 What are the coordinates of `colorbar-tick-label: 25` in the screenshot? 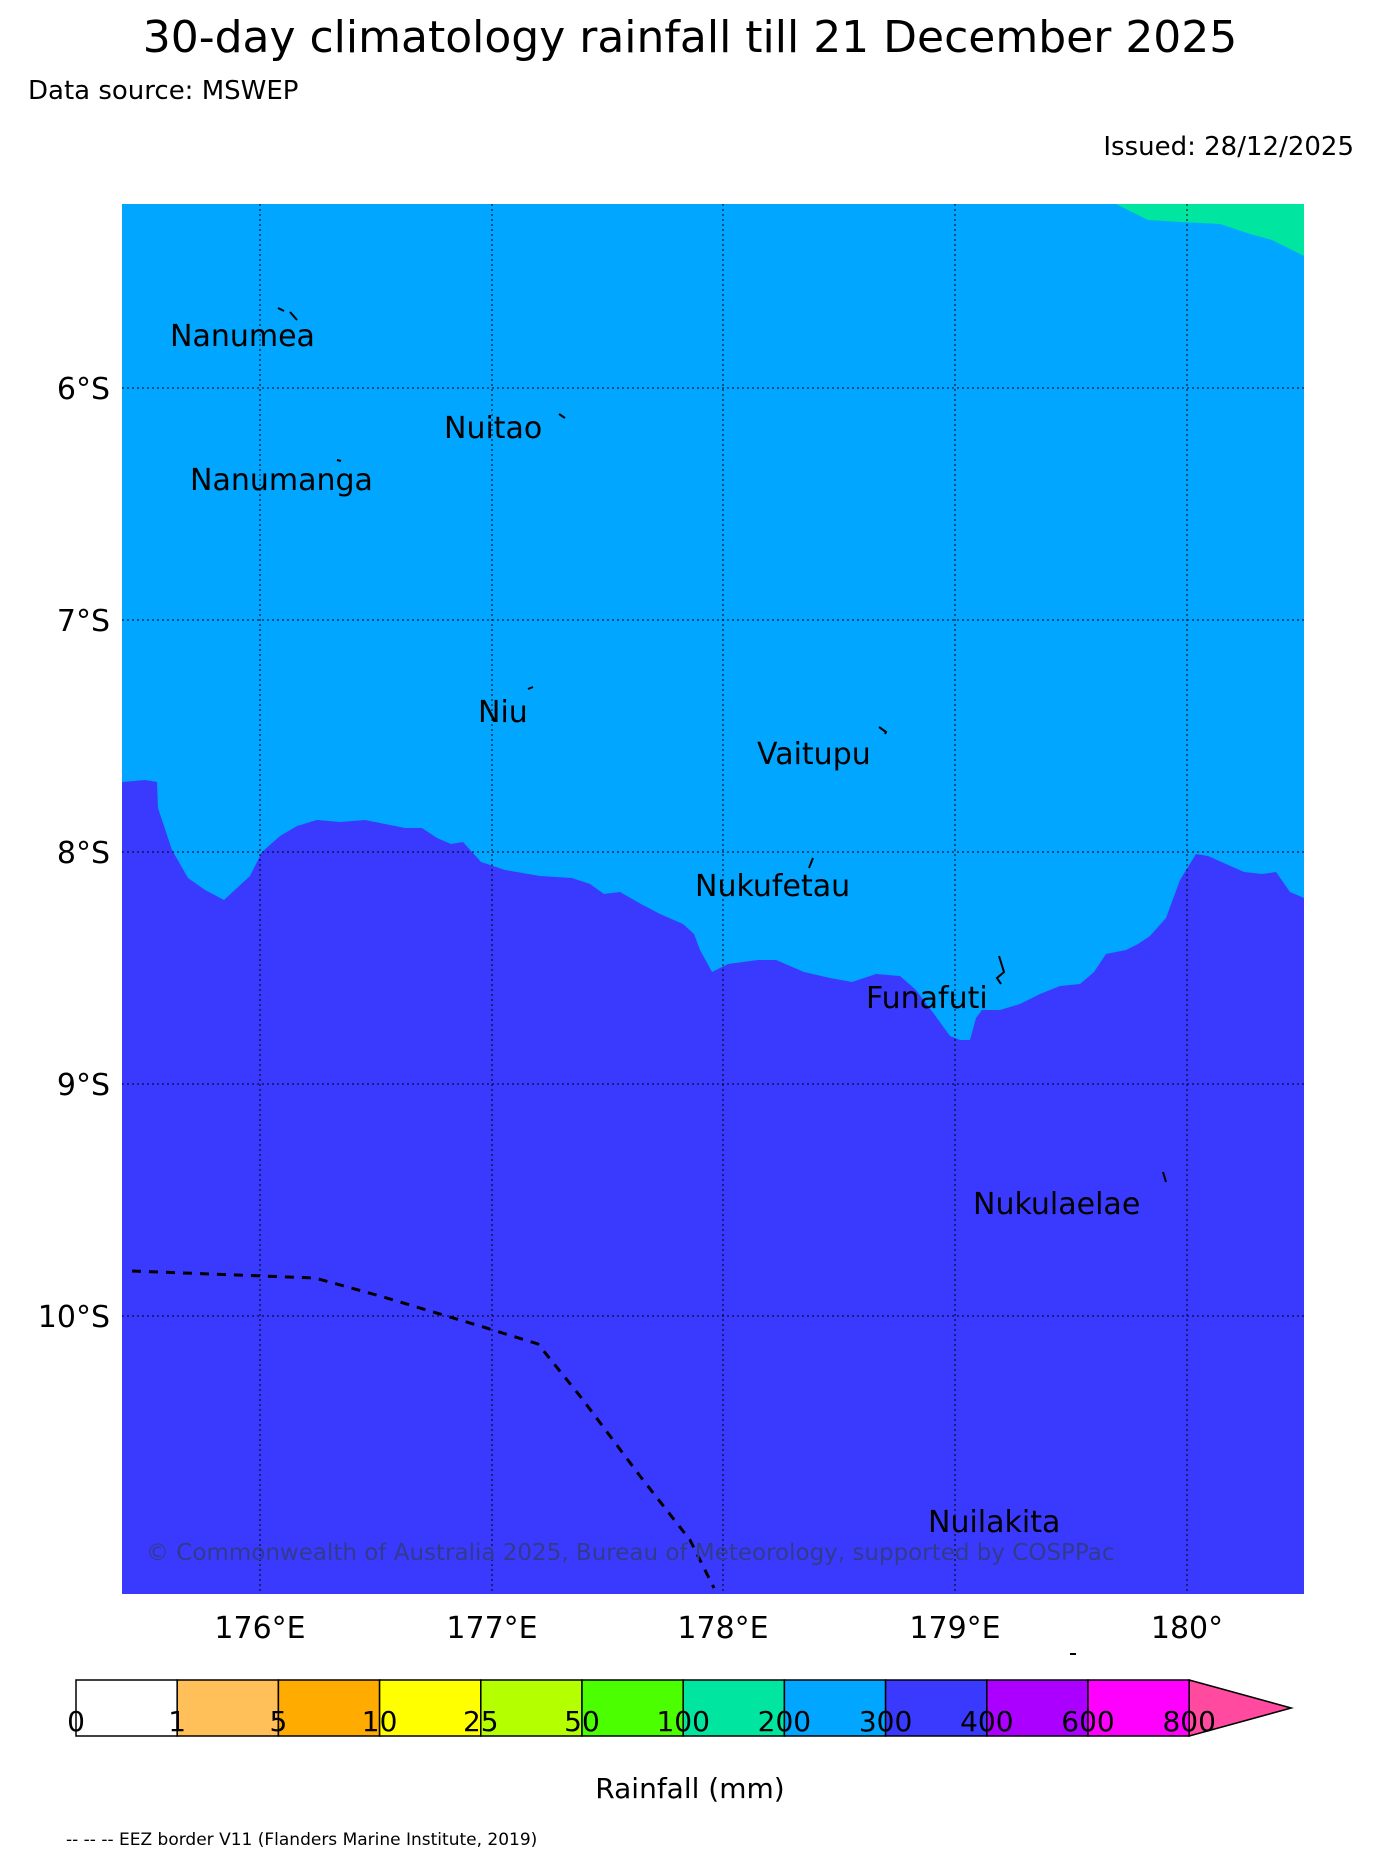 It's located at (480, 1721).